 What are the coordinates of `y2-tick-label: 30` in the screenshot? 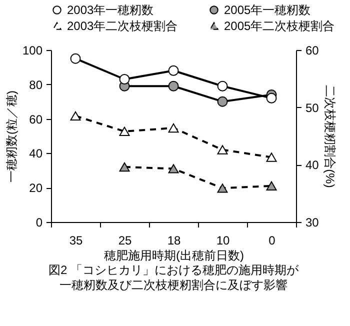 It's located at (313, 223).